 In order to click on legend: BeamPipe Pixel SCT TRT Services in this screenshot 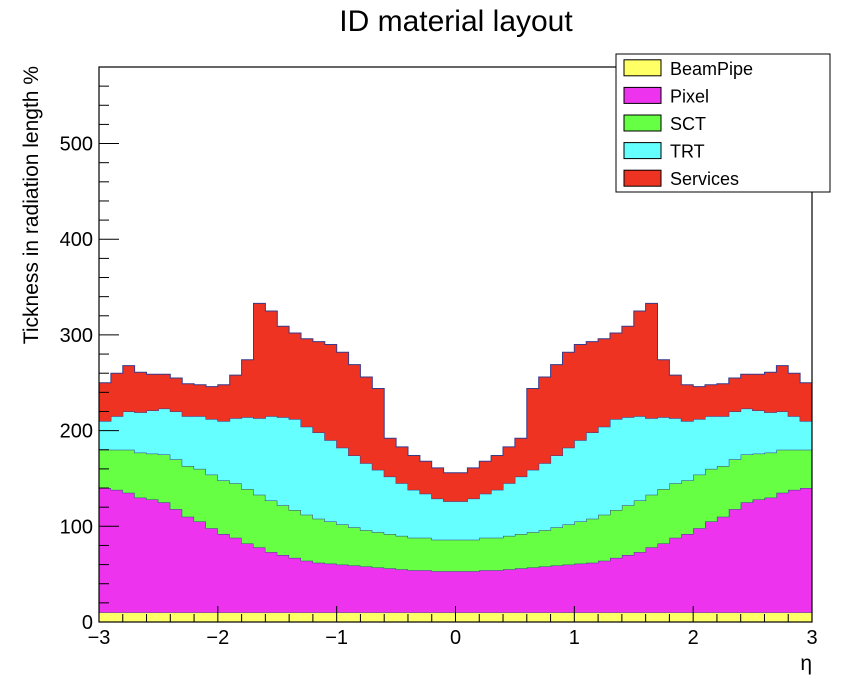, I will do `click(723, 123)`.